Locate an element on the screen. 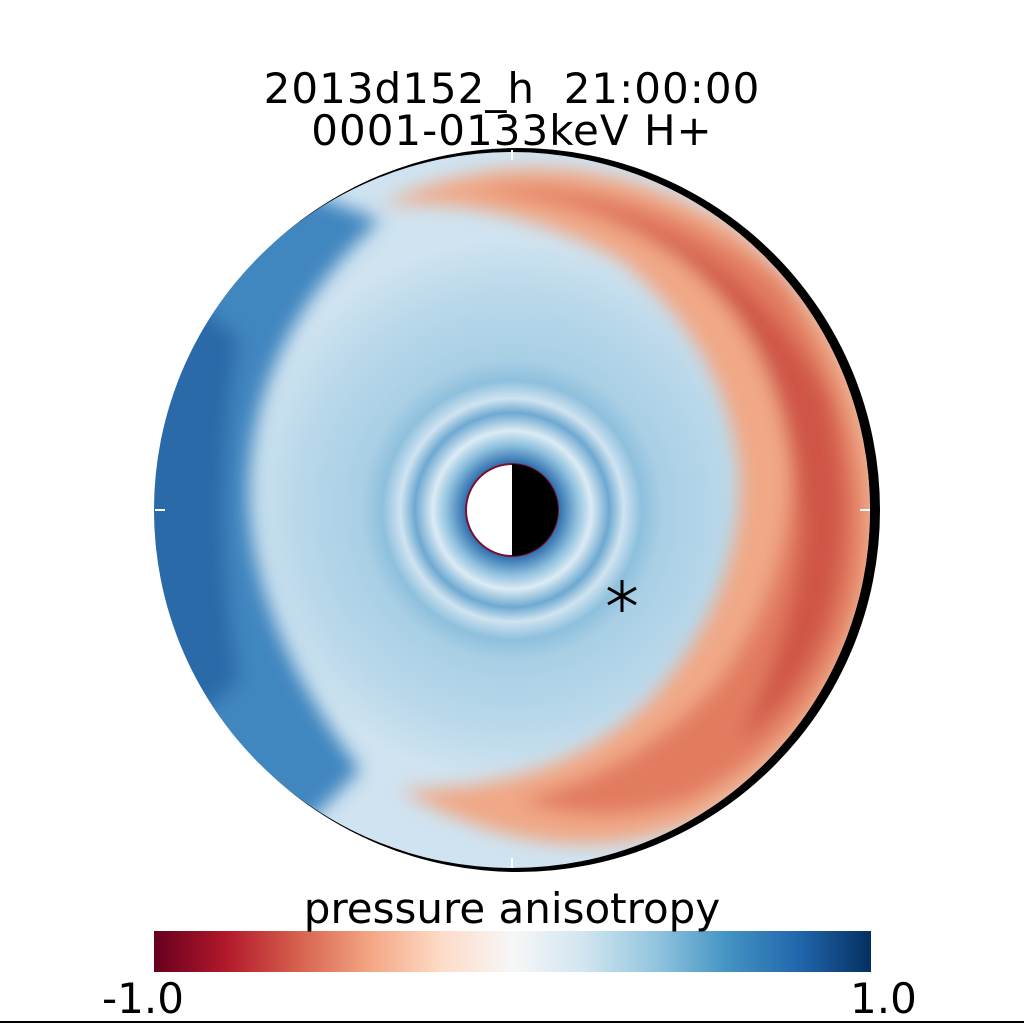 The width and height of the screenshot is (1024, 1024). satellite-marker-icon is located at coordinates (622, 596).